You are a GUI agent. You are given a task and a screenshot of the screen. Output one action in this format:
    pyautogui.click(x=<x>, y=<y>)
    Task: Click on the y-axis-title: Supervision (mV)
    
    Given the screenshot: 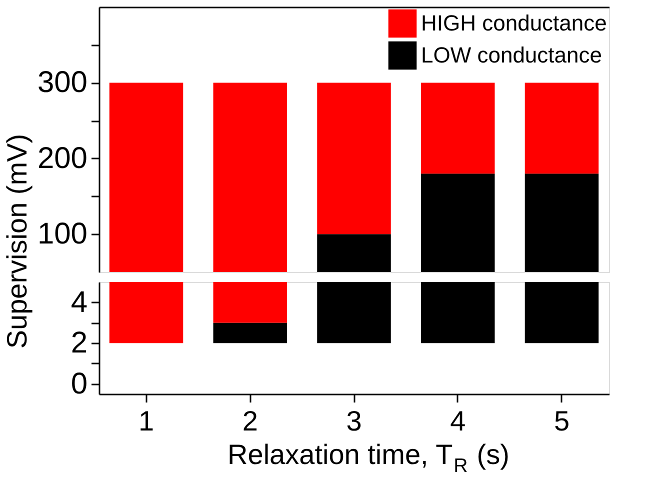 What is the action you would take?
    pyautogui.click(x=16, y=241)
    